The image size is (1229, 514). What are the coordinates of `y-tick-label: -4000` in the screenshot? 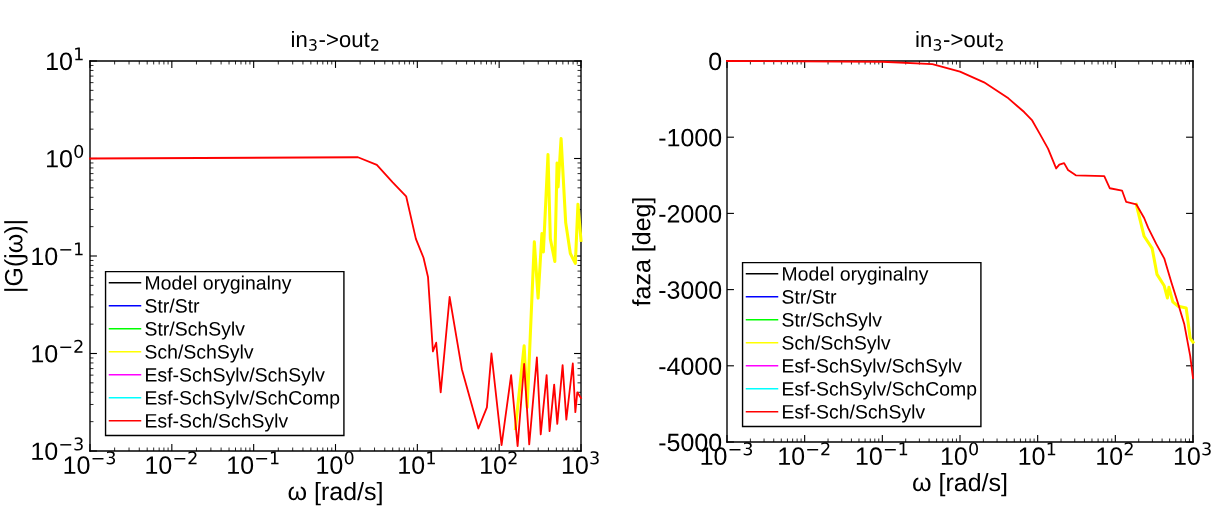 It's located at (690, 366).